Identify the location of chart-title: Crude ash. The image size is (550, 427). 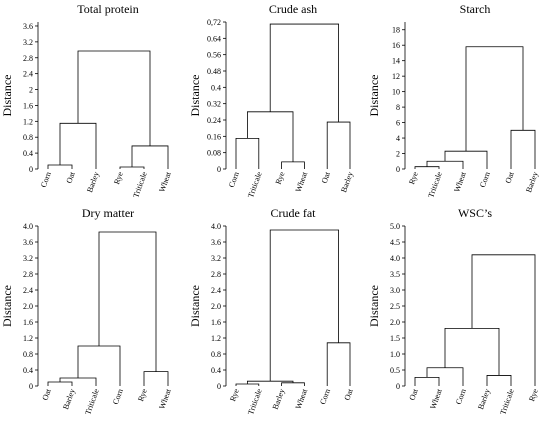
(293, 9).